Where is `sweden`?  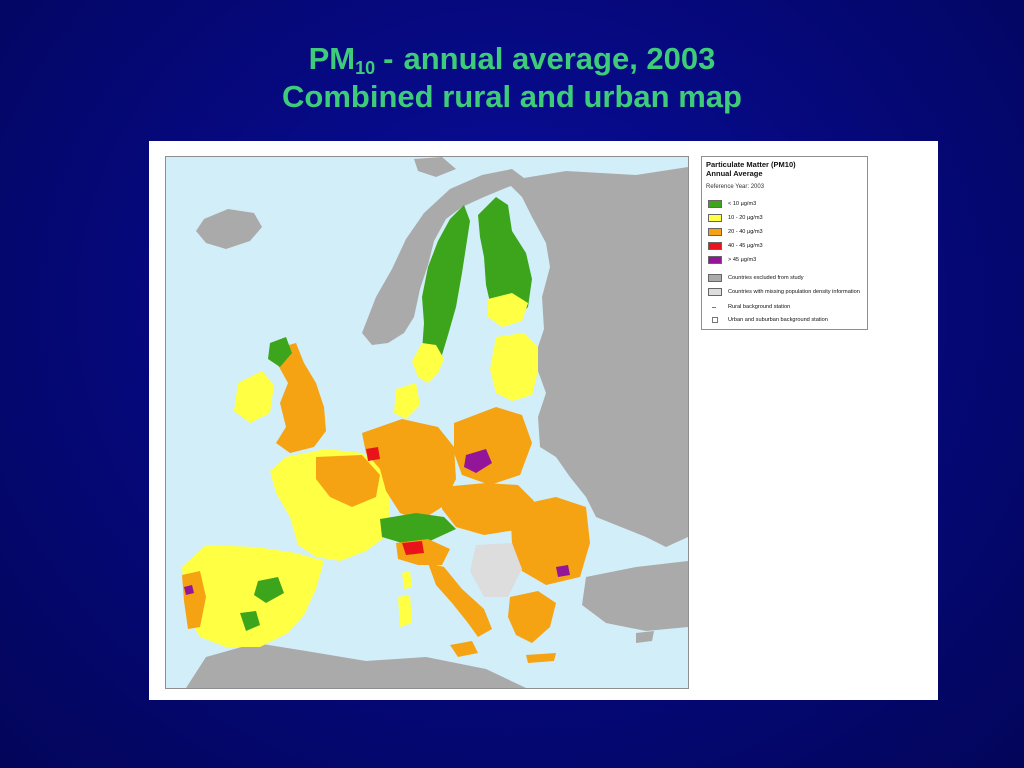 sweden is located at coordinates (446, 286).